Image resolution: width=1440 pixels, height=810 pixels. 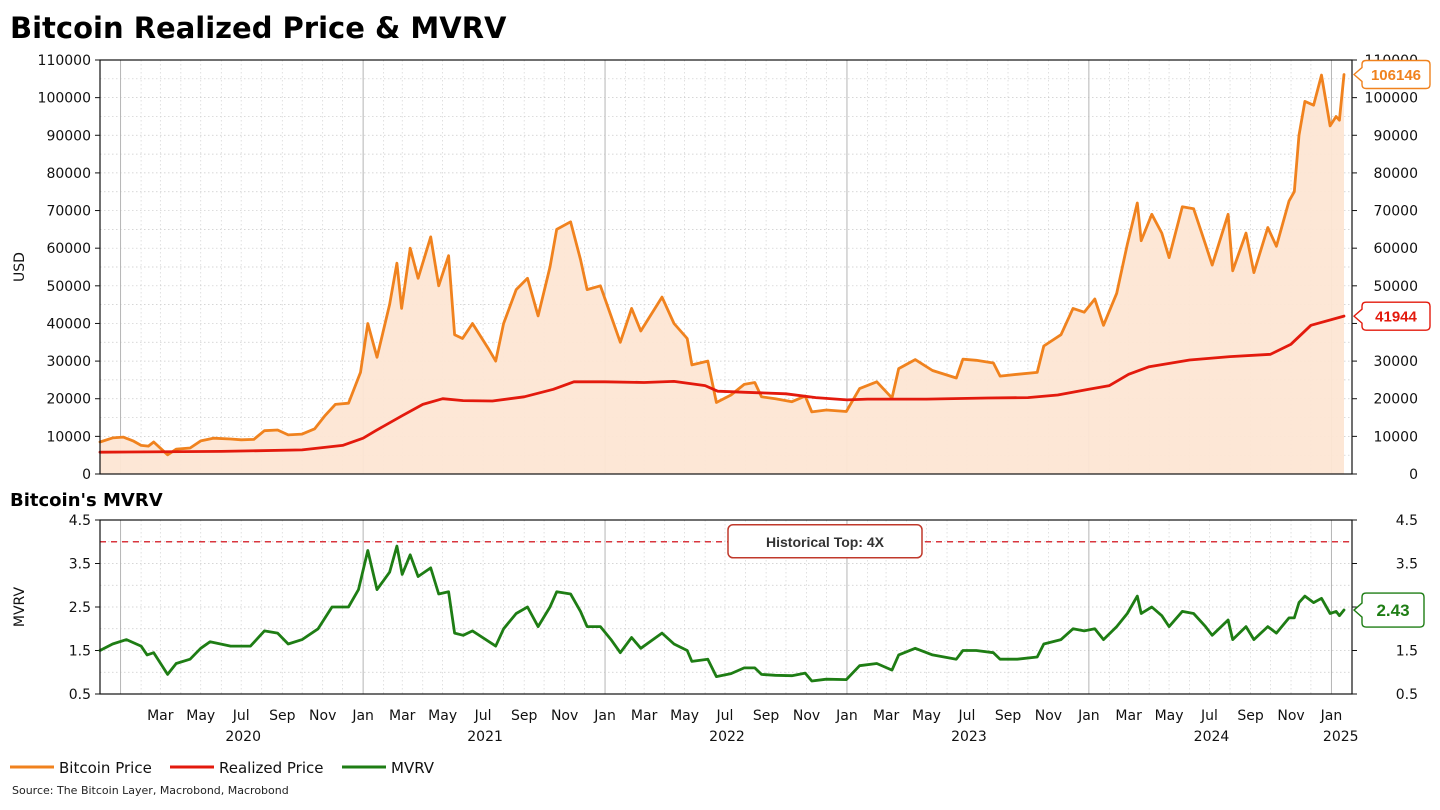 What do you see at coordinates (68, 174) in the screenshot?
I see `y-tick-label: 80000` at bounding box center [68, 174].